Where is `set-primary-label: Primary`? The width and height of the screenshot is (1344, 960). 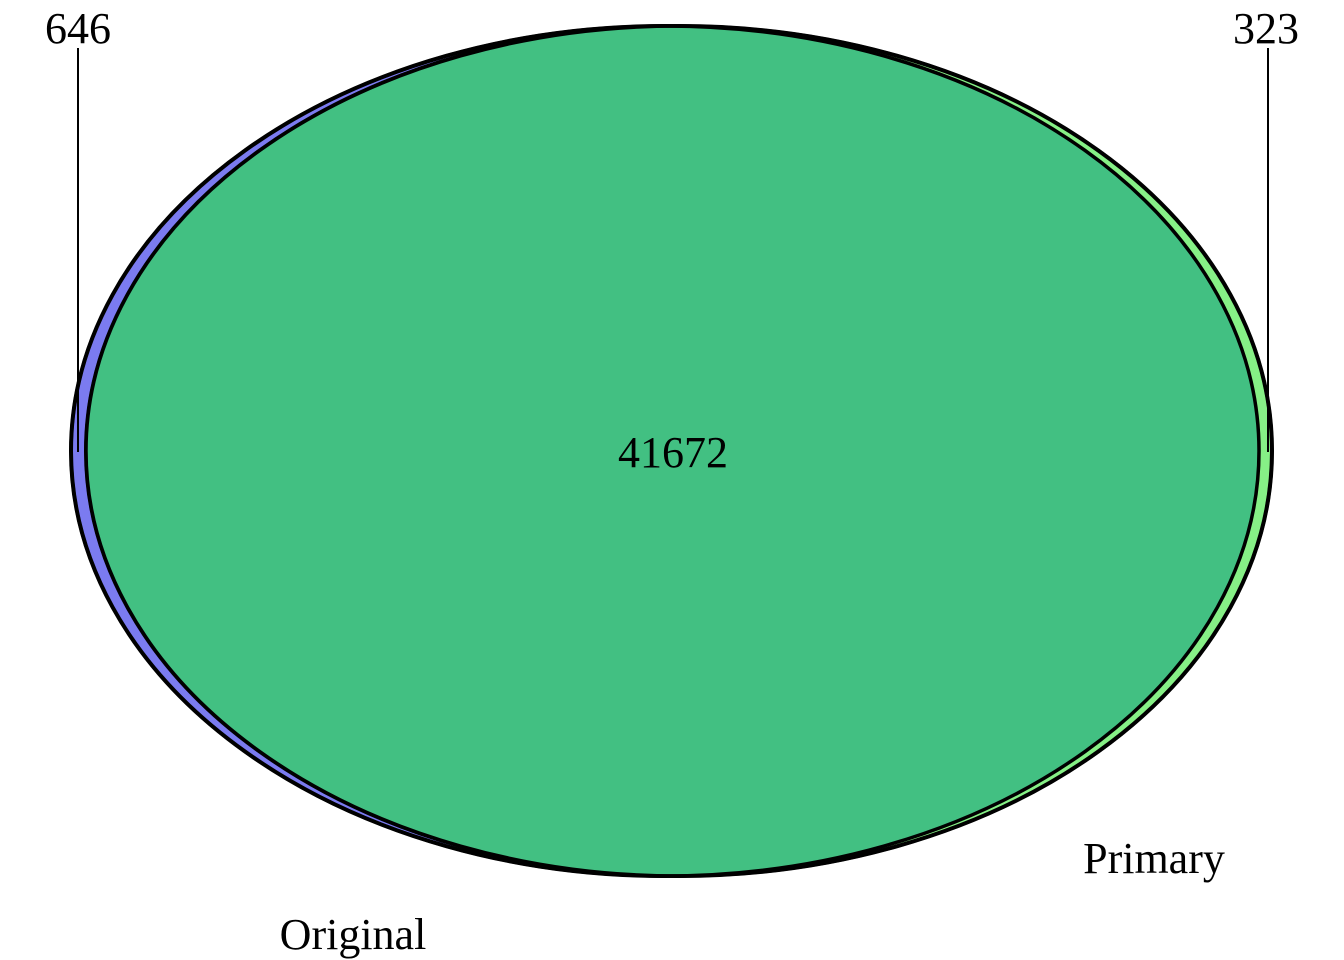
set-primary-label: Primary is located at coordinates (1154, 858).